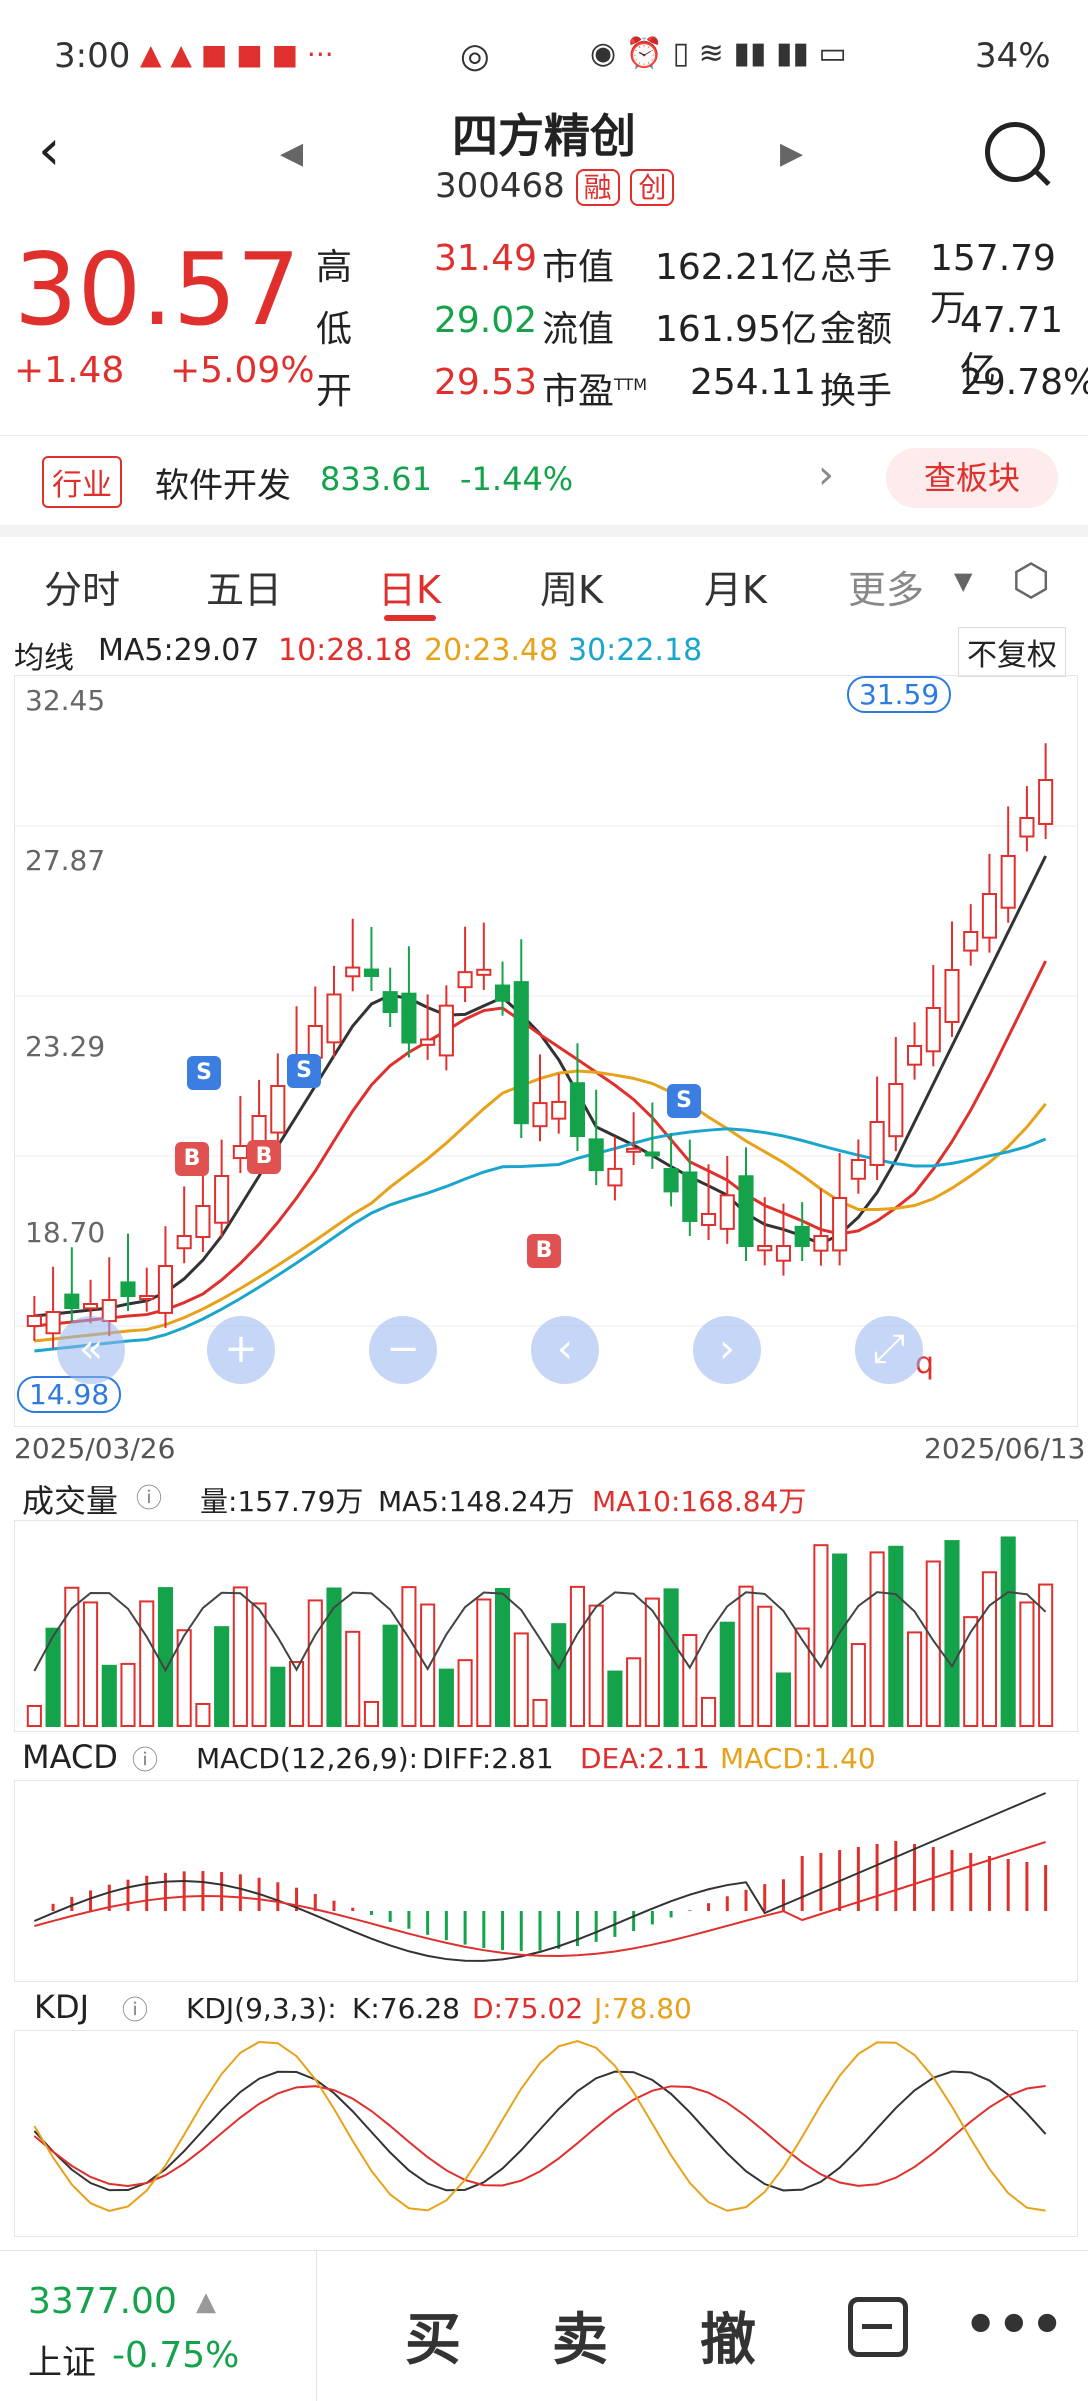  Describe the element at coordinates (433, 2340) in the screenshot. I see `buy-button: 买` at that location.